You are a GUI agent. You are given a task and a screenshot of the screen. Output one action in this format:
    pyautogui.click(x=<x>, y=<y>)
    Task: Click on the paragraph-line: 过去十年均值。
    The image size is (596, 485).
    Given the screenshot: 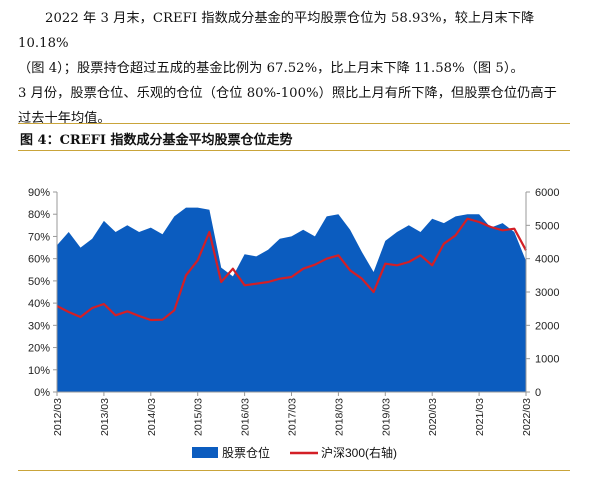 What is the action you would take?
    pyautogui.click(x=64, y=118)
    